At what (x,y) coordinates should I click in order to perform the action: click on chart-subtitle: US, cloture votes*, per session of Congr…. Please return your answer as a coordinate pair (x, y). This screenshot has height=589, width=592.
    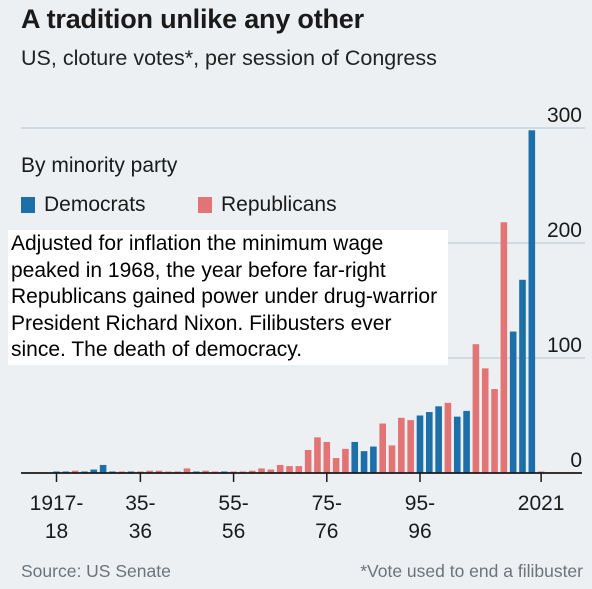
    Looking at the image, I should click on (229, 58).